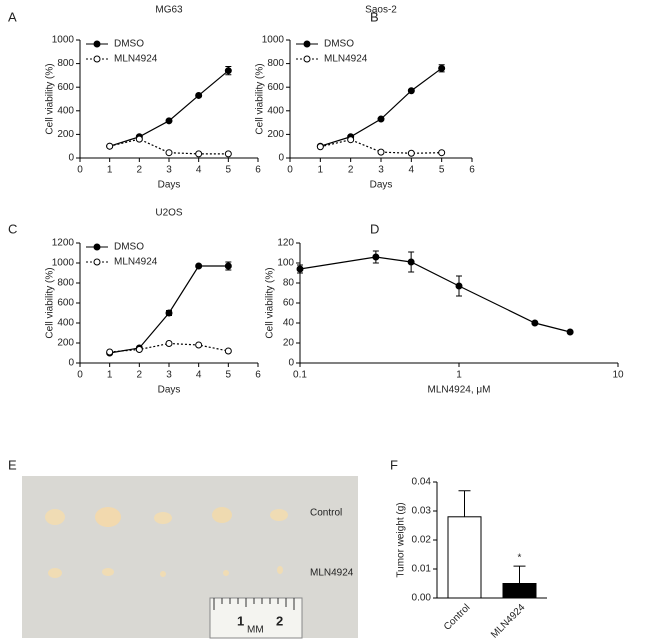 This screenshot has width=650, height=644. I want to click on y-tick-label: 40, so click(289, 323).